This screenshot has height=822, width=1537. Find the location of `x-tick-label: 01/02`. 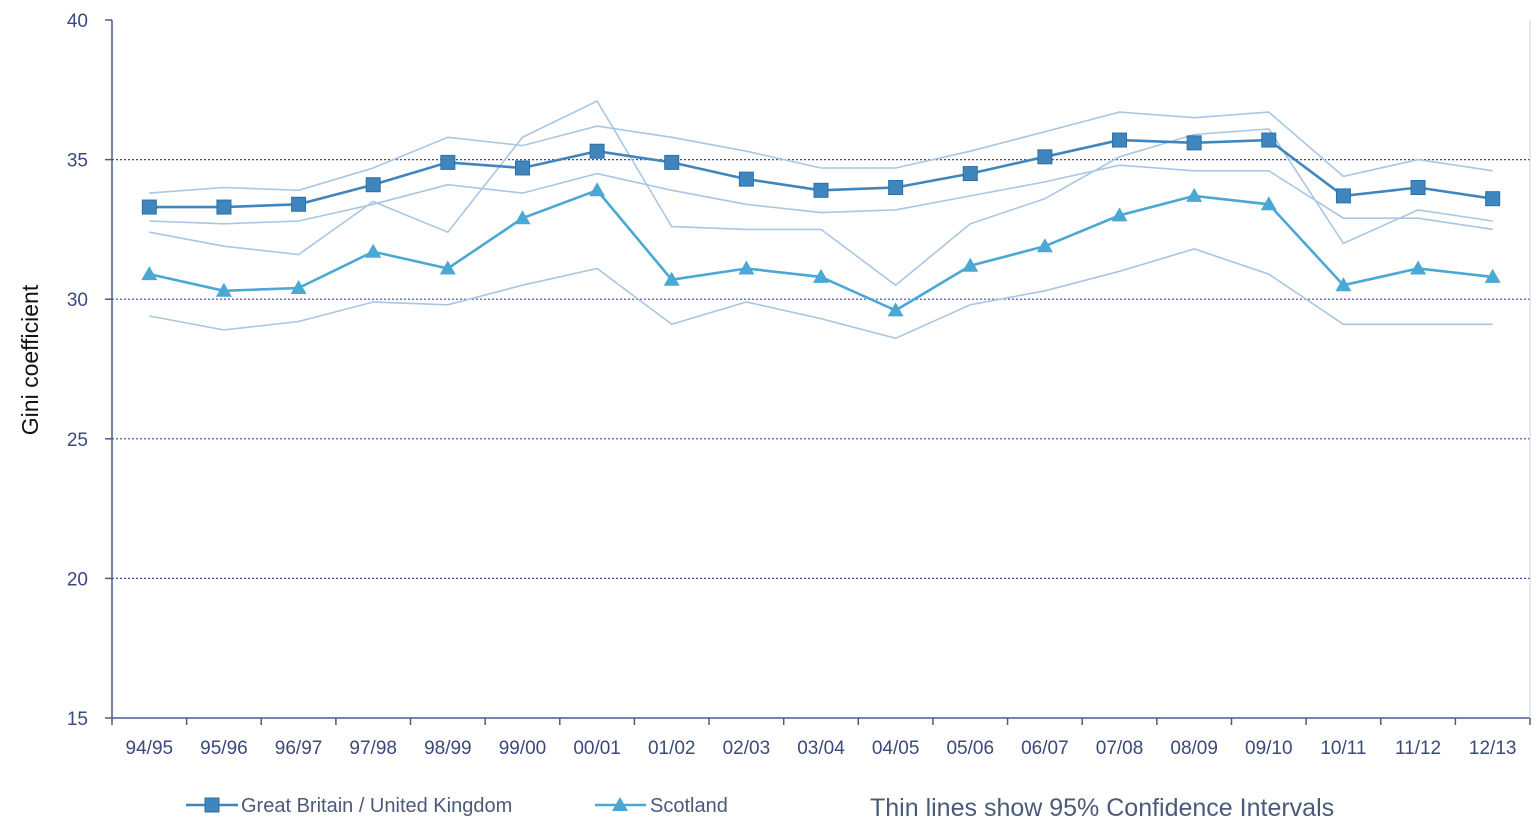

x-tick-label: 01/02 is located at coordinates (672, 748).